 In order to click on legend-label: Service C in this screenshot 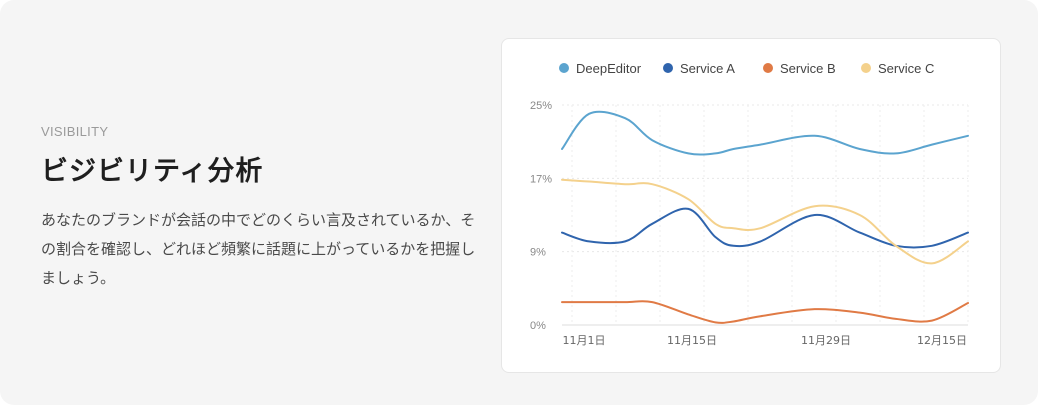, I will do `click(906, 68)`.